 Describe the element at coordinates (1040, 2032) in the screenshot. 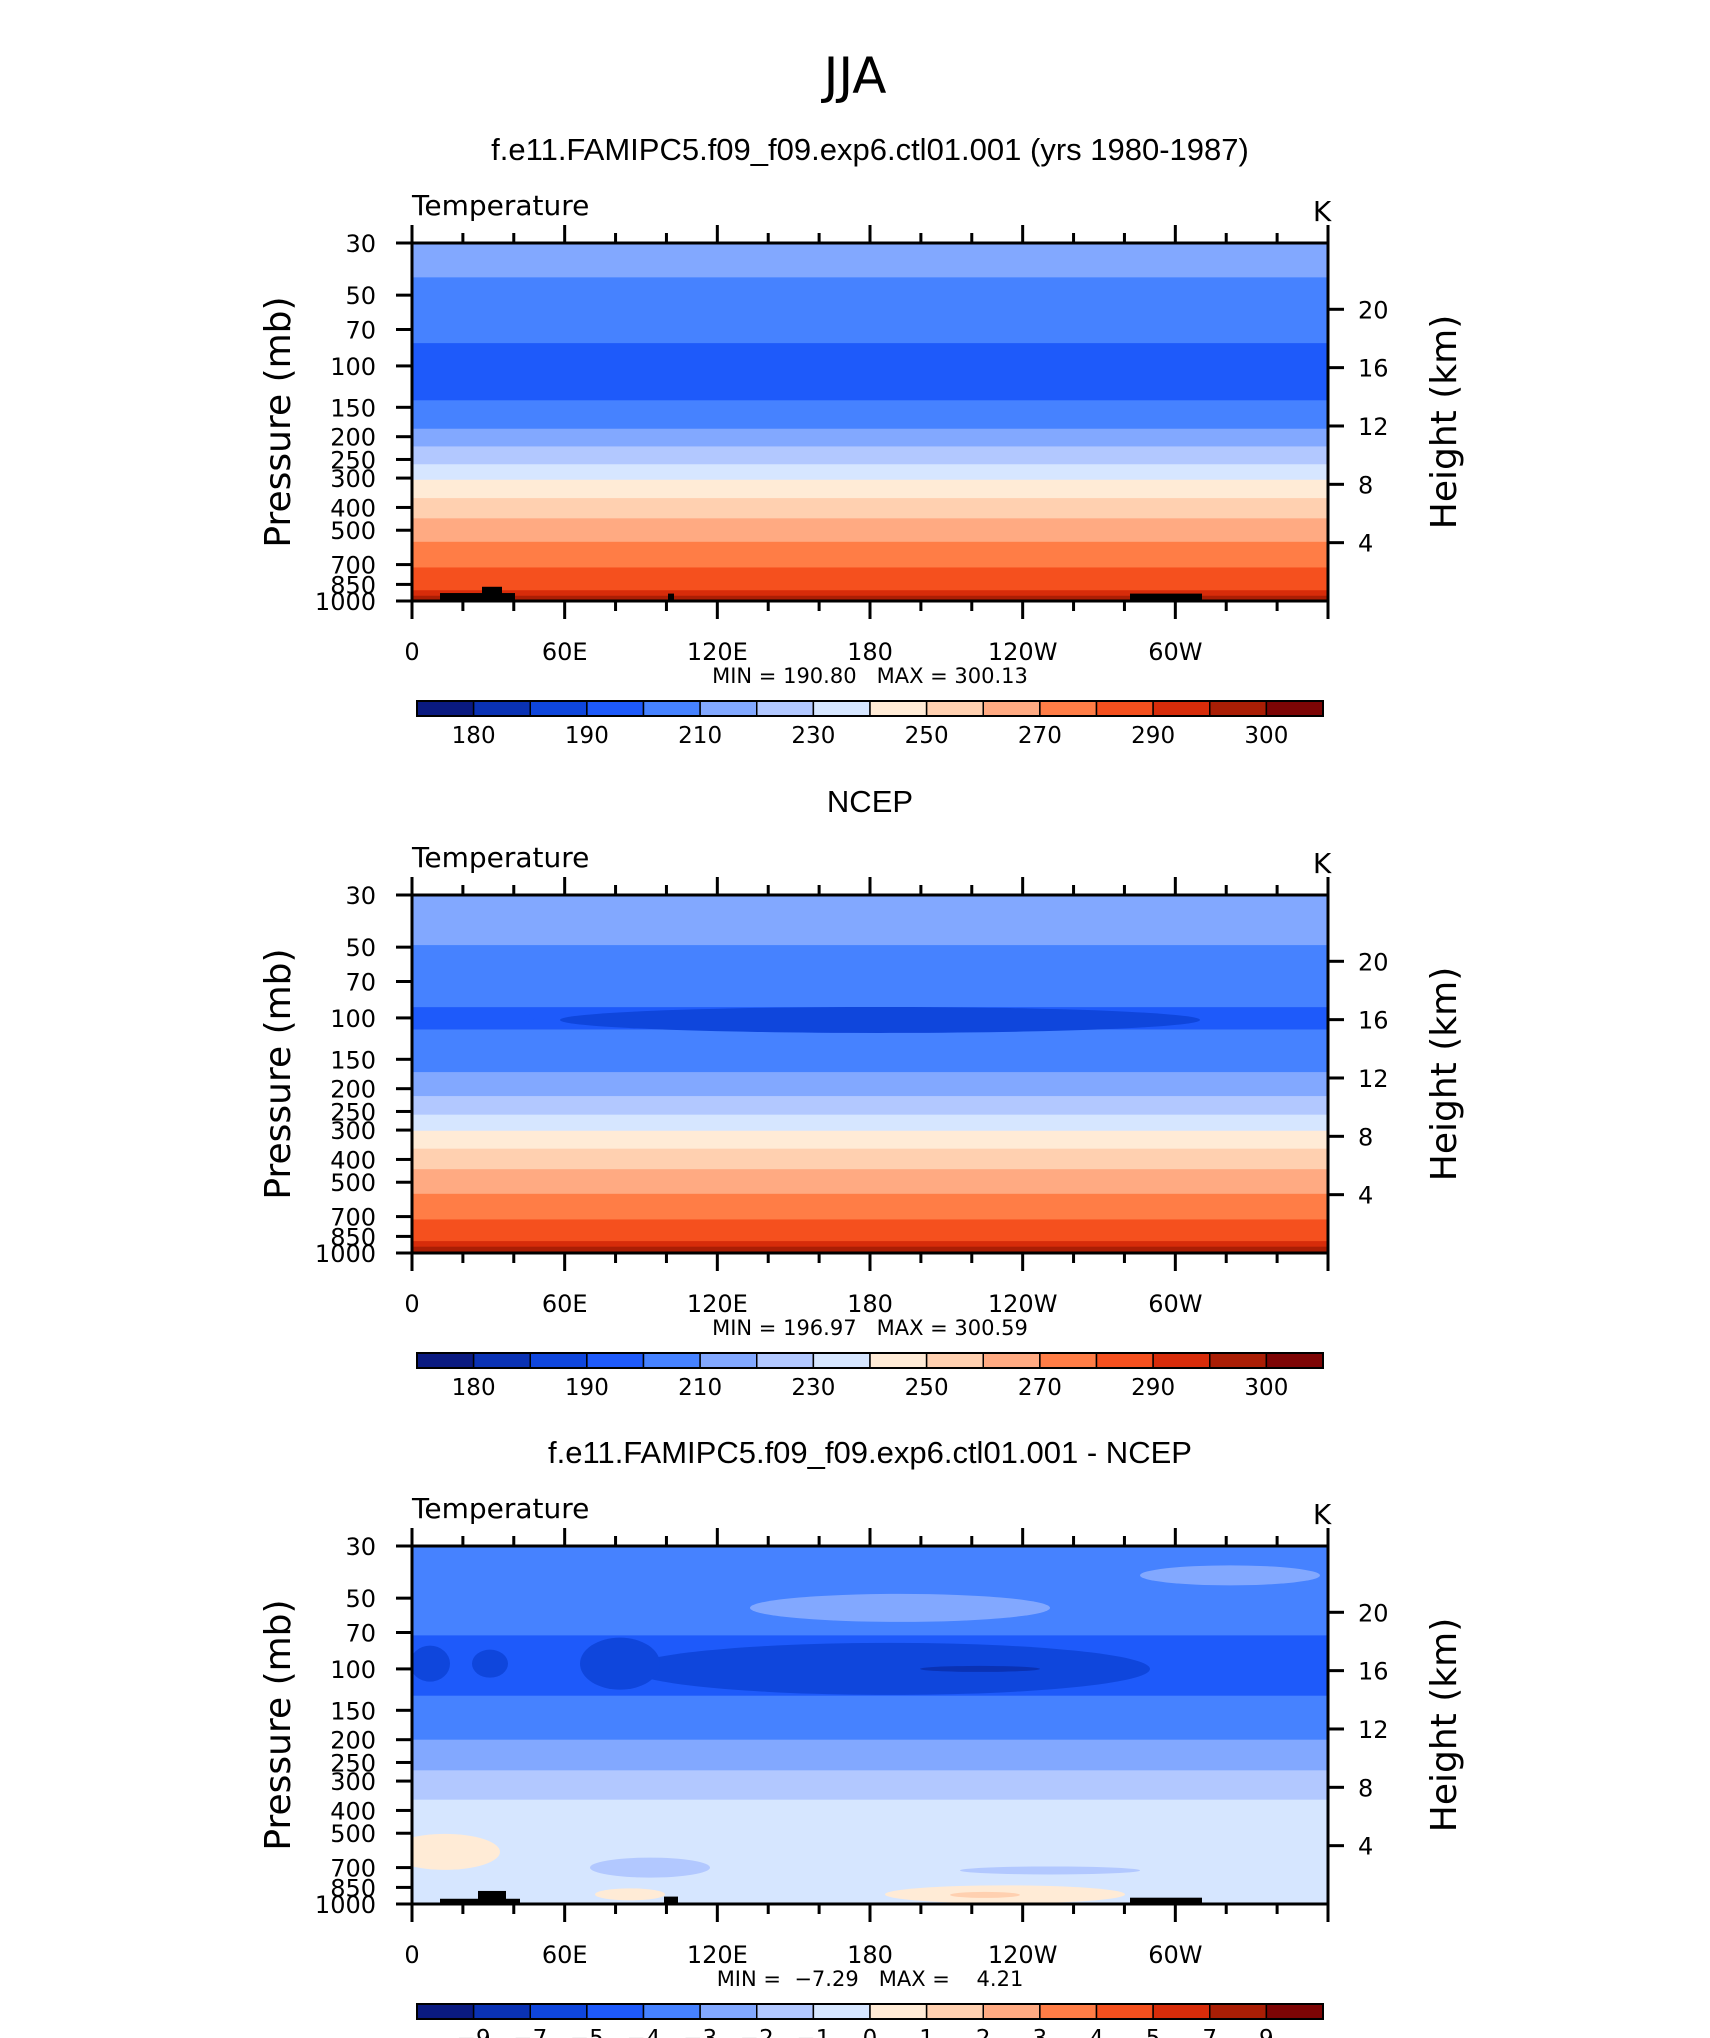

I see `colorbar-label: 3` at that location.